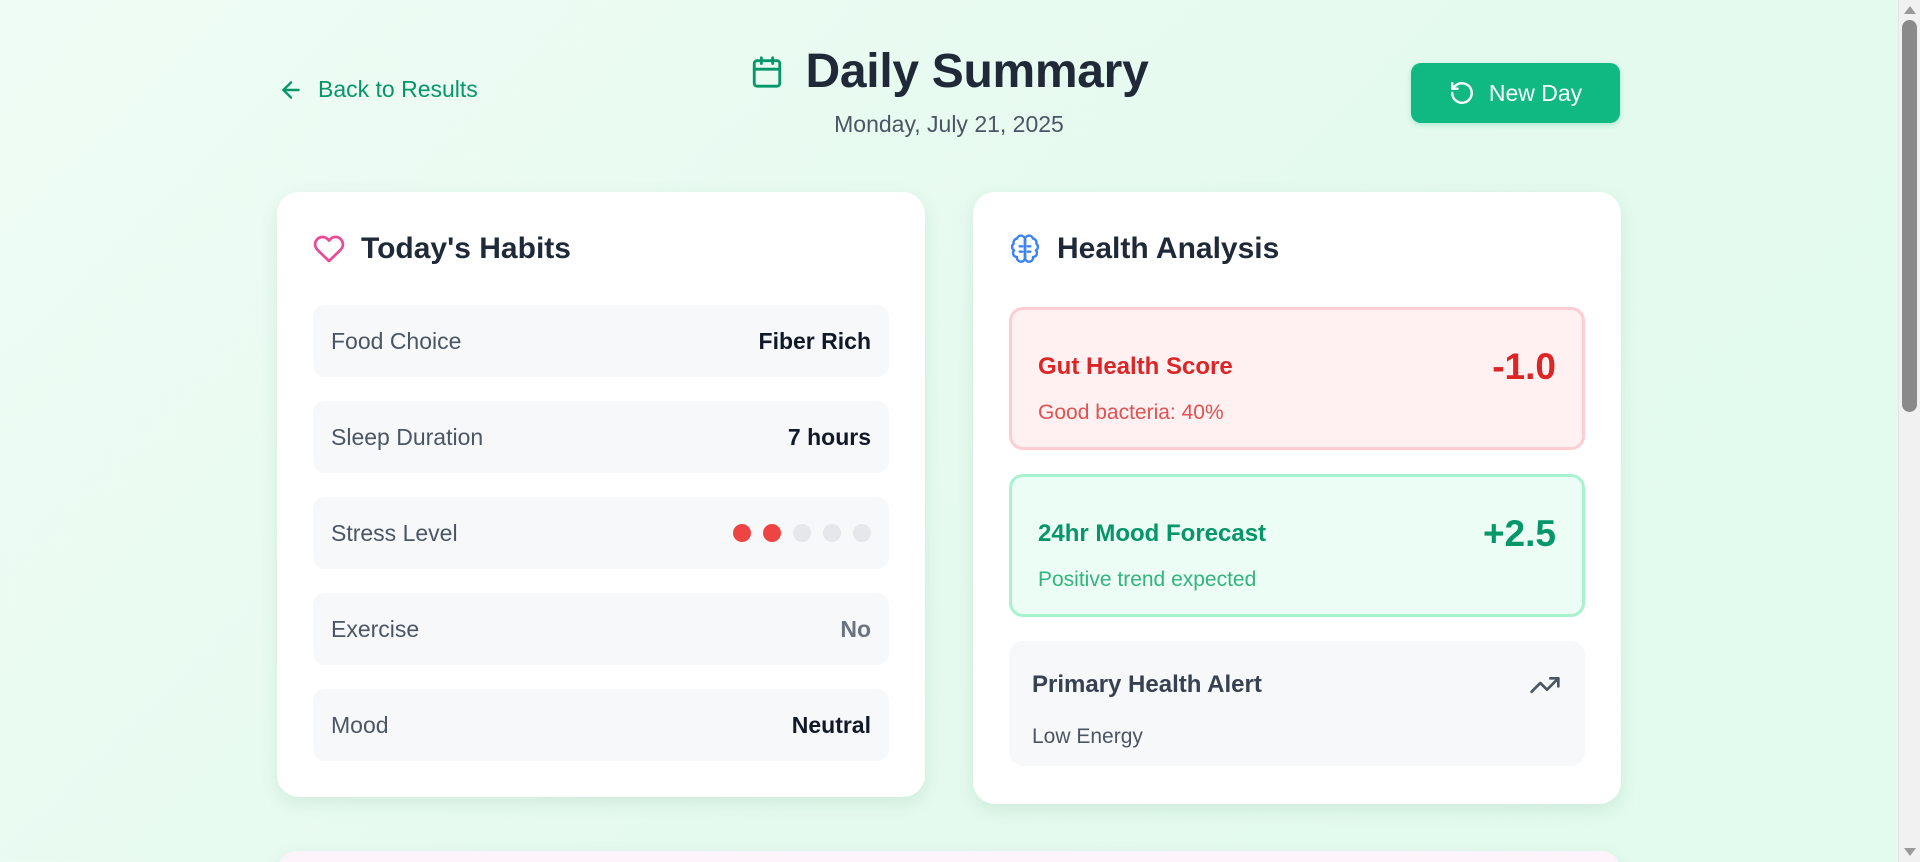 The width and height of the screenshot is (1920, 862). What do you see at coordinates (601, 725) in the screenshot?
I see `habit-row-mood: Mood Neutral` at bounding box center [601, 725].